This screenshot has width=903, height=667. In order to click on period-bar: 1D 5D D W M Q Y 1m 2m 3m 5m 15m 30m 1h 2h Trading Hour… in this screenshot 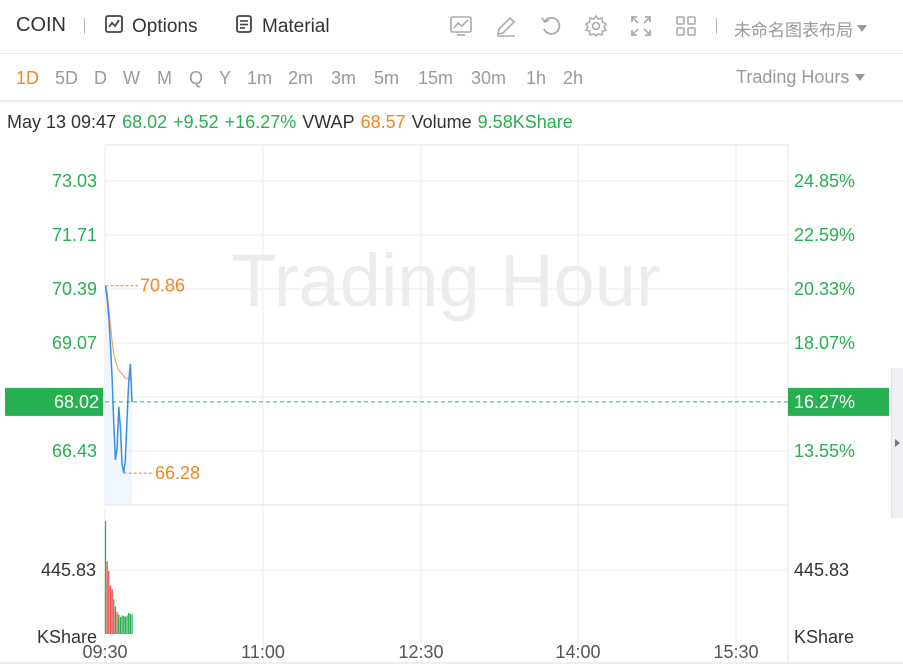, I will do `click(451, 78)`.